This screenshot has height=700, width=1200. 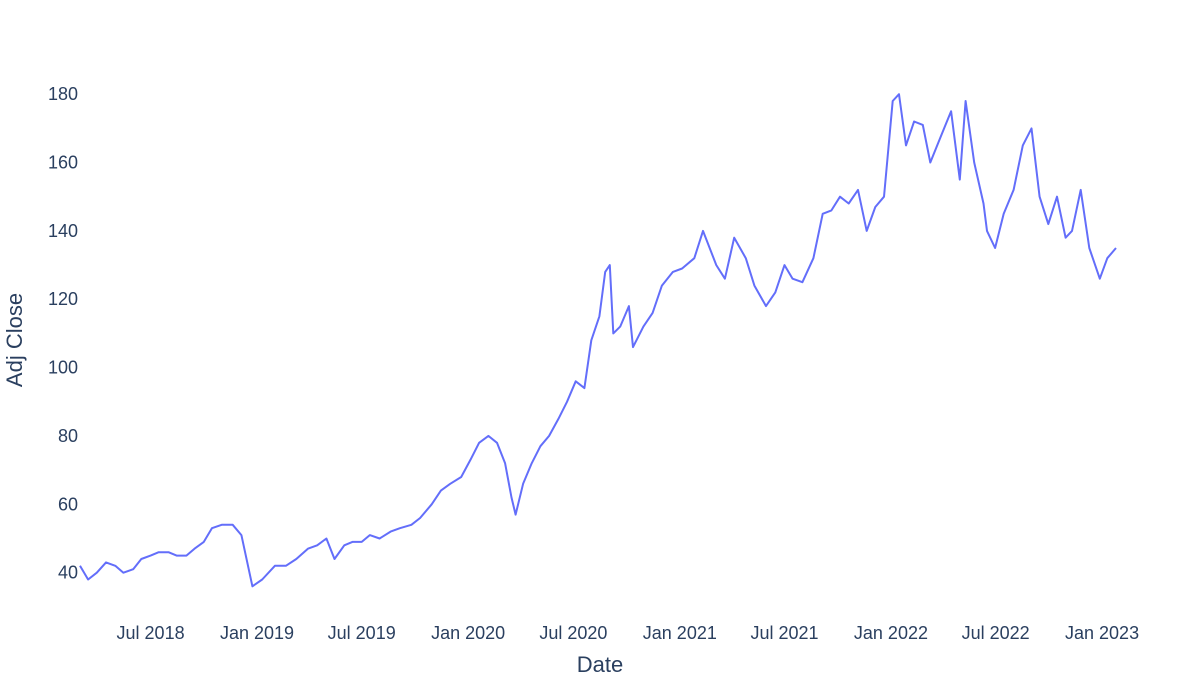 What do you see at coordinates (600, 664) in the screenshot?
I see `x-axis-title: Date` at bounding box center [600, 664].